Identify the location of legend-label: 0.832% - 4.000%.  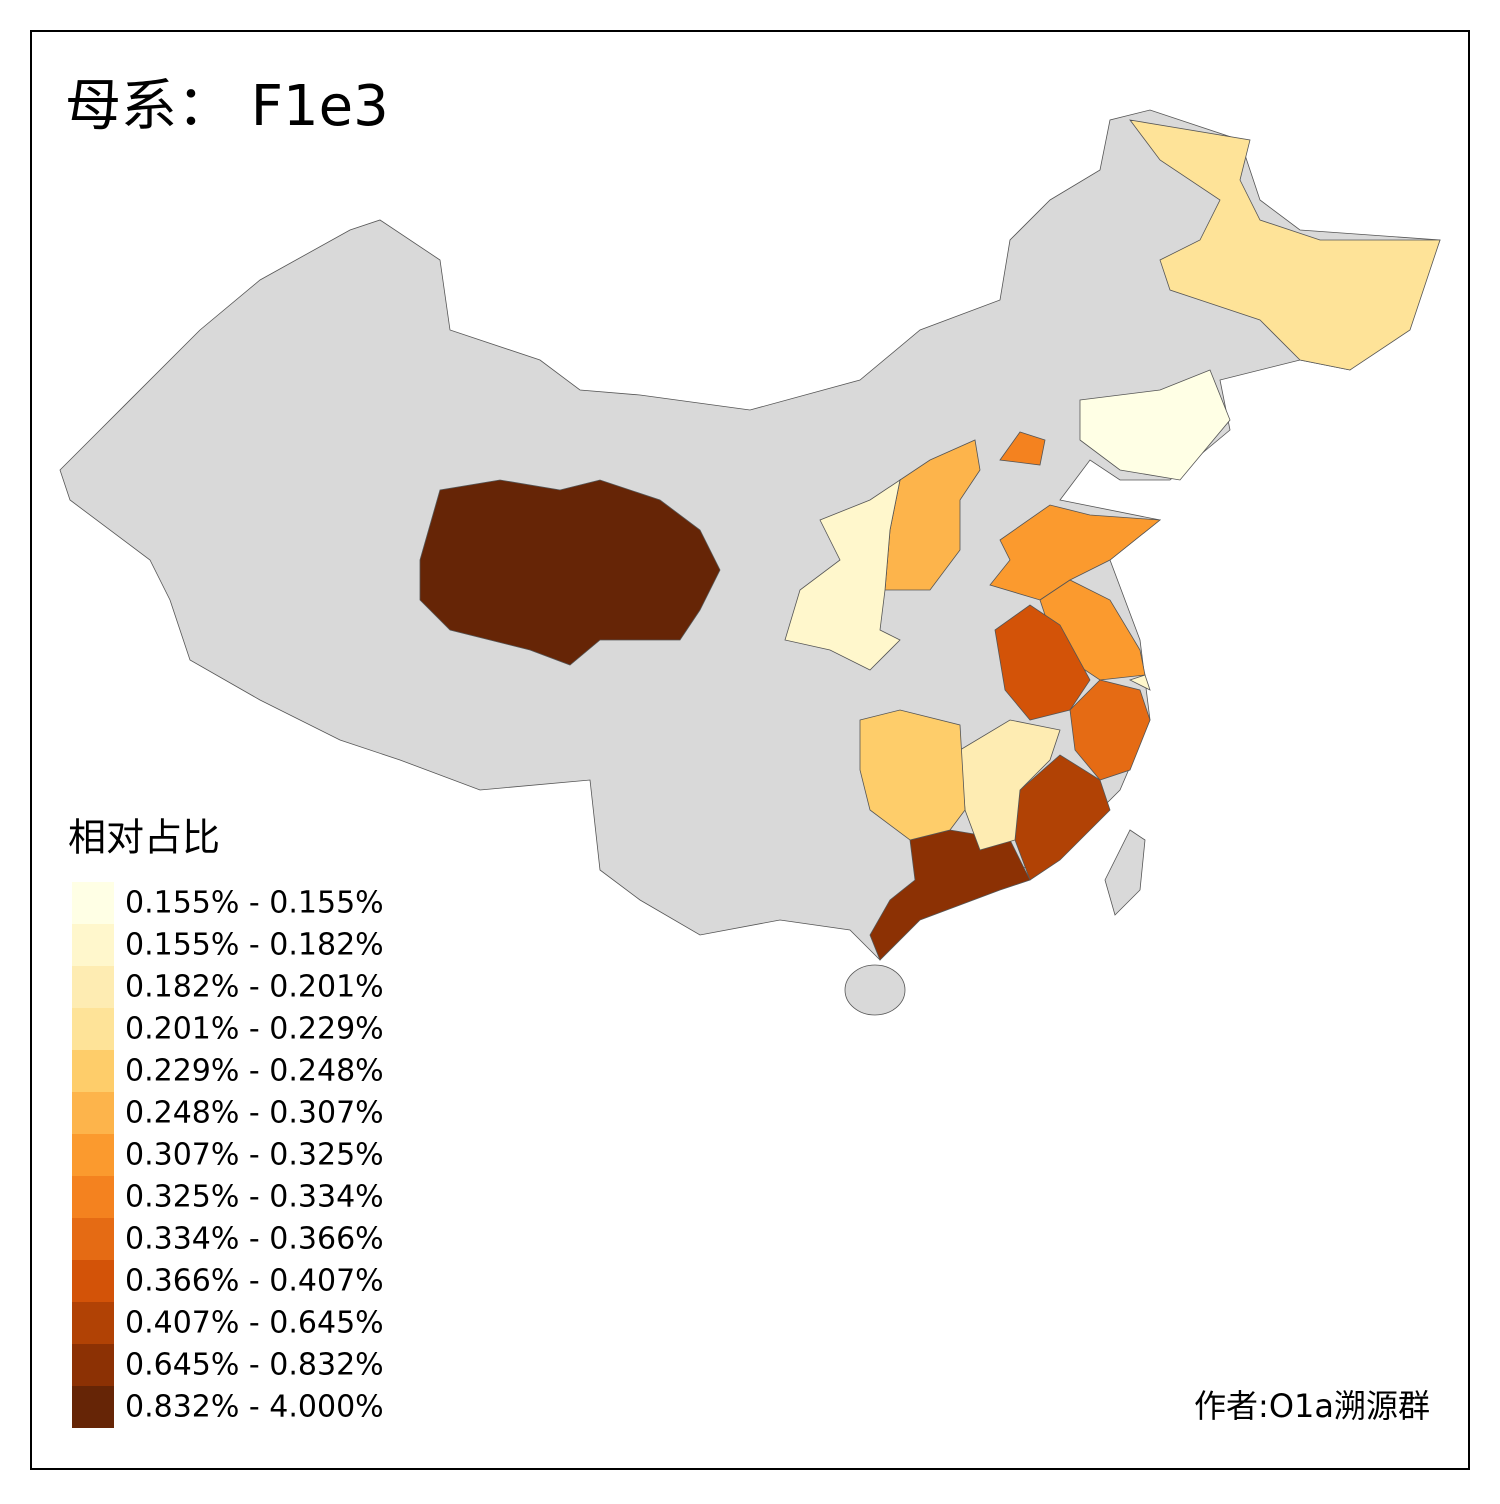
(254, 1407).